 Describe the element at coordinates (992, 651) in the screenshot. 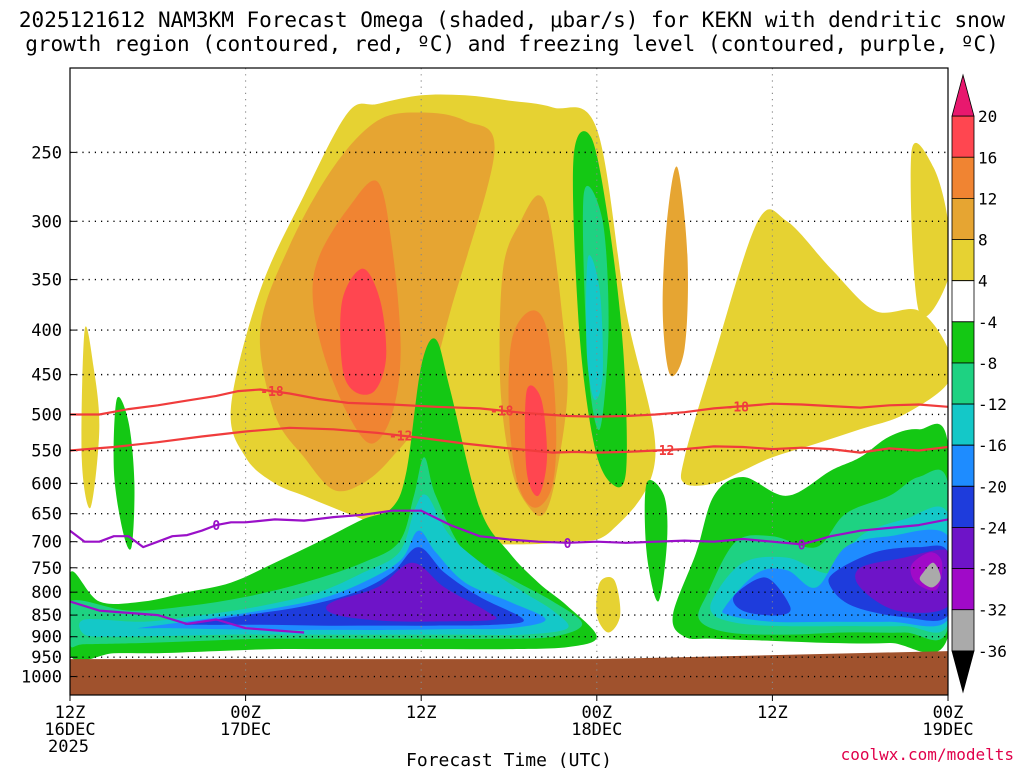

I see `colorbar-label-13: -36` at that location.